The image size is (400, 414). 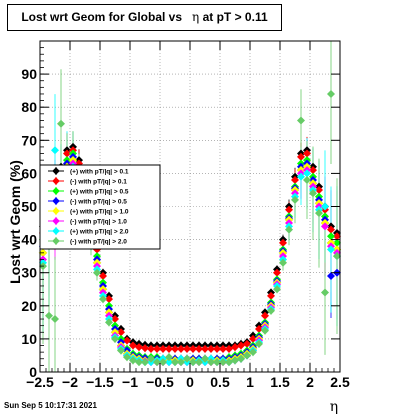 What do you see at coordinates (29, 173) in the screenshot?
I see `y-tick-label: 60` at bounding box center [29, 173].